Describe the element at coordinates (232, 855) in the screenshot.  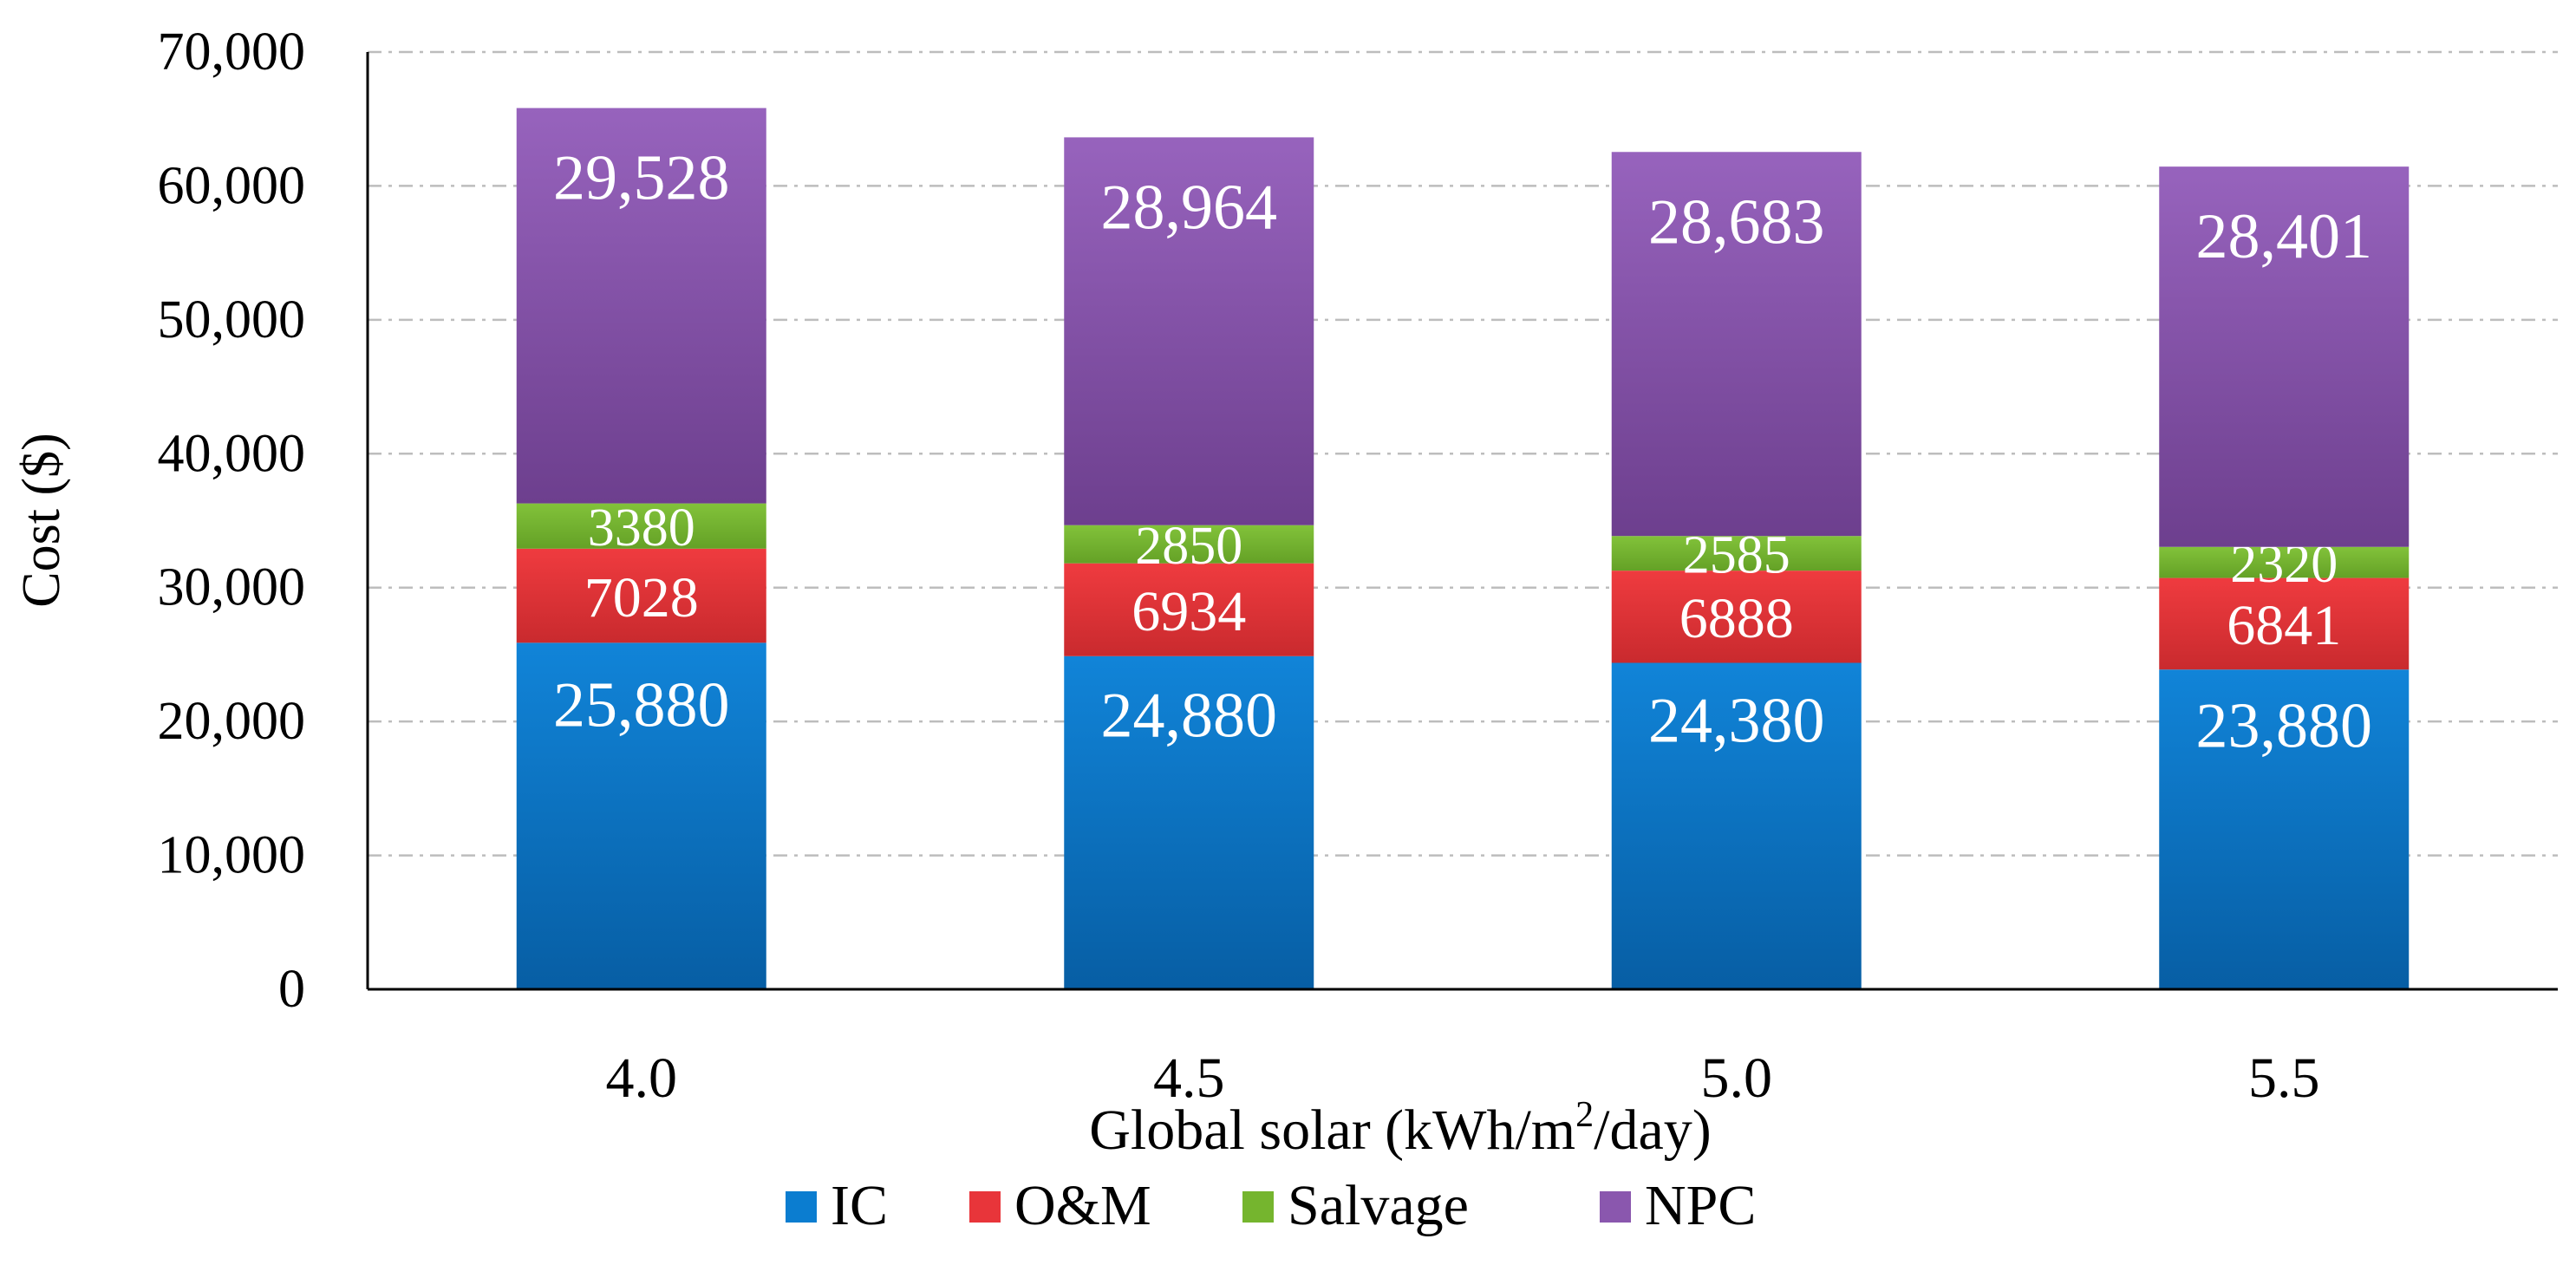
I see `y-tick-label: 10,000` at that location.